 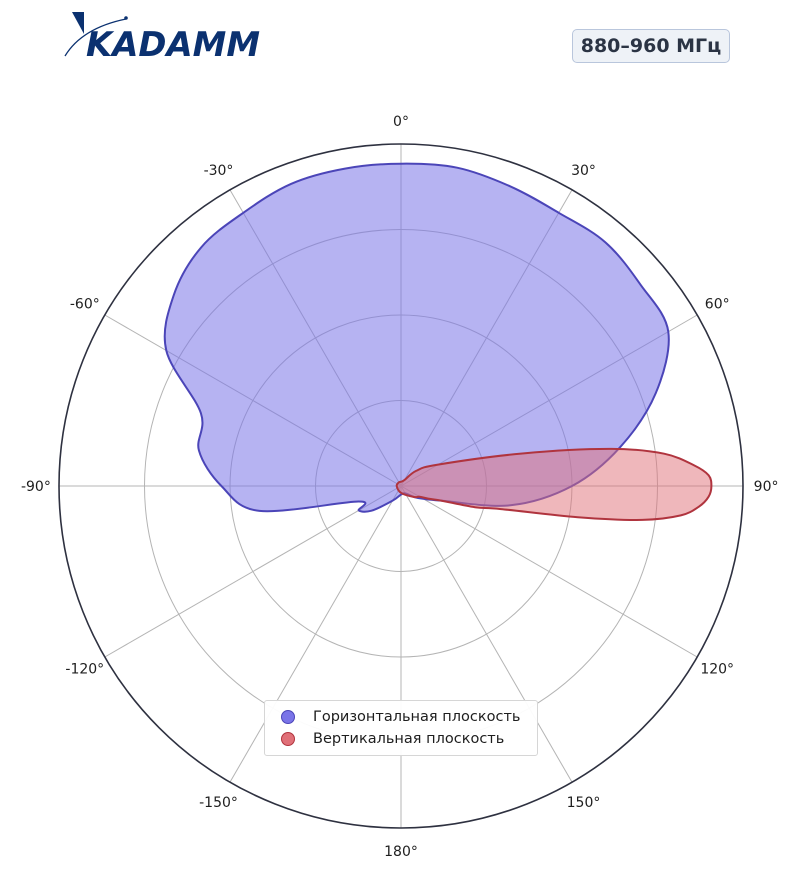 I want to click on theta-tick-label: 0°, so click(x=401, y=122).